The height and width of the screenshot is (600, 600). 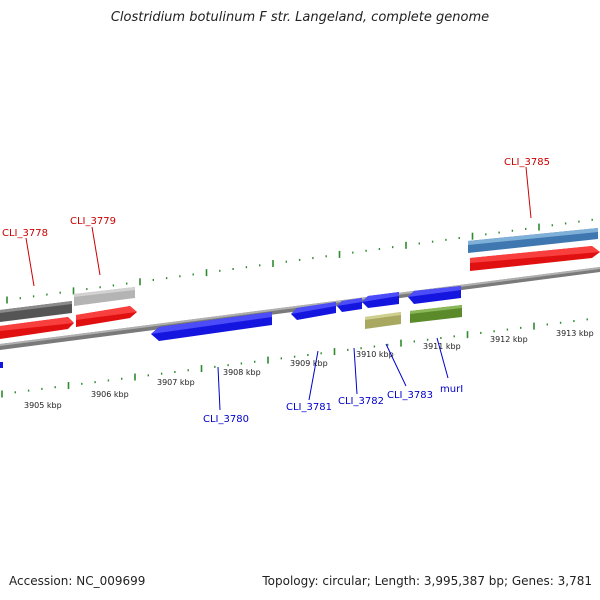 I want to click on gene-label-cli-3779: CLI_3779, so click(x=93, y=221).